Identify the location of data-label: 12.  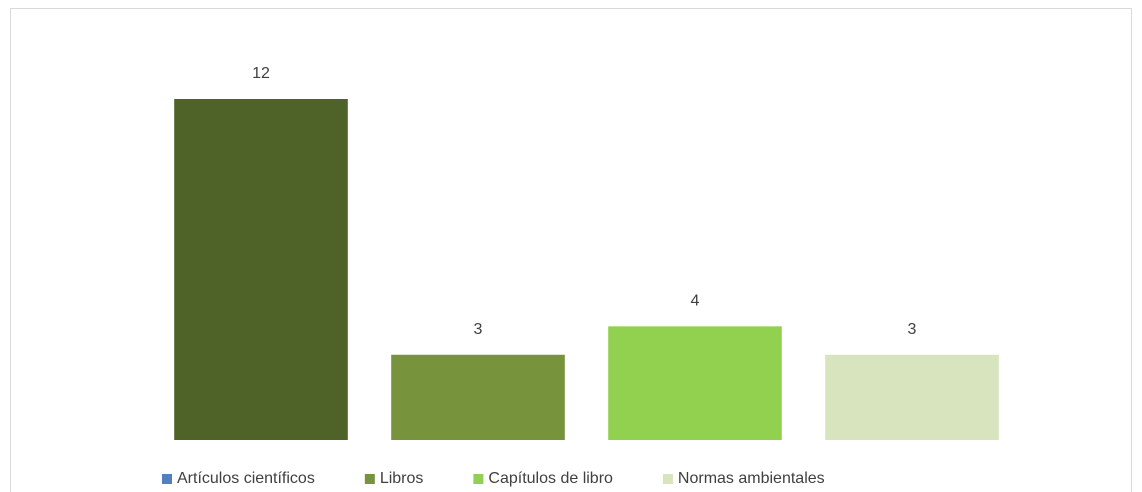
(261, 73).